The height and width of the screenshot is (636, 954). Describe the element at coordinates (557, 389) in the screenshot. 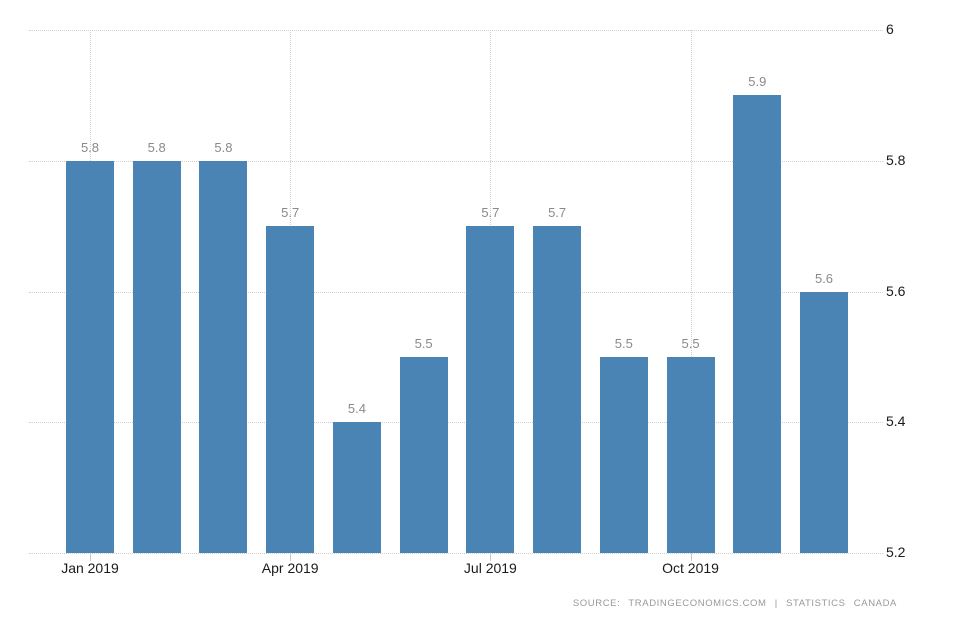

I see `bar-aug-2019` at that location.